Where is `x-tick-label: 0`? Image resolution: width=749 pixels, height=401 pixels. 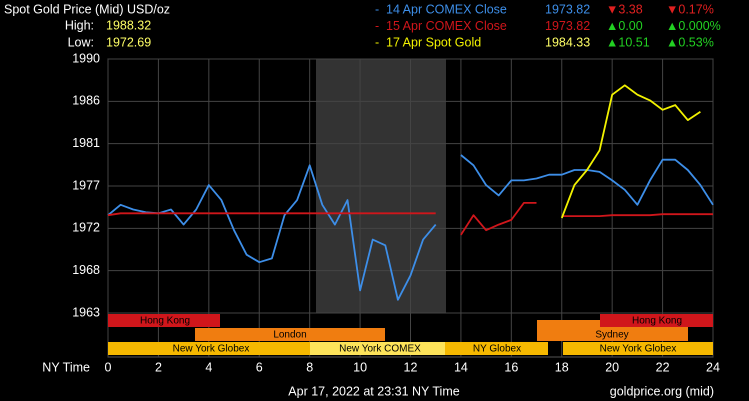
x-tick-label: 0 is located at coordinates (108, 367).